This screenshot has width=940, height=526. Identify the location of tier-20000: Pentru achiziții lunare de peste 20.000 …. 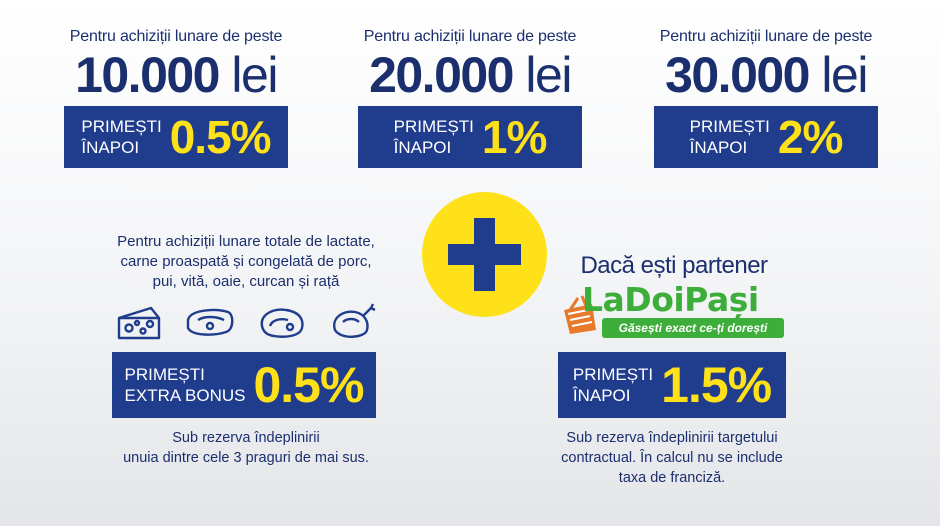
(470, 98).